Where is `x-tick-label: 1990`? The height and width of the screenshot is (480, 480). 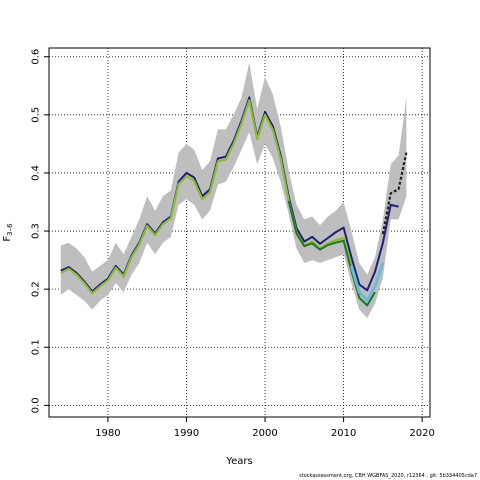 x-tick-label: 1990 is located at coordinates (186, 433).